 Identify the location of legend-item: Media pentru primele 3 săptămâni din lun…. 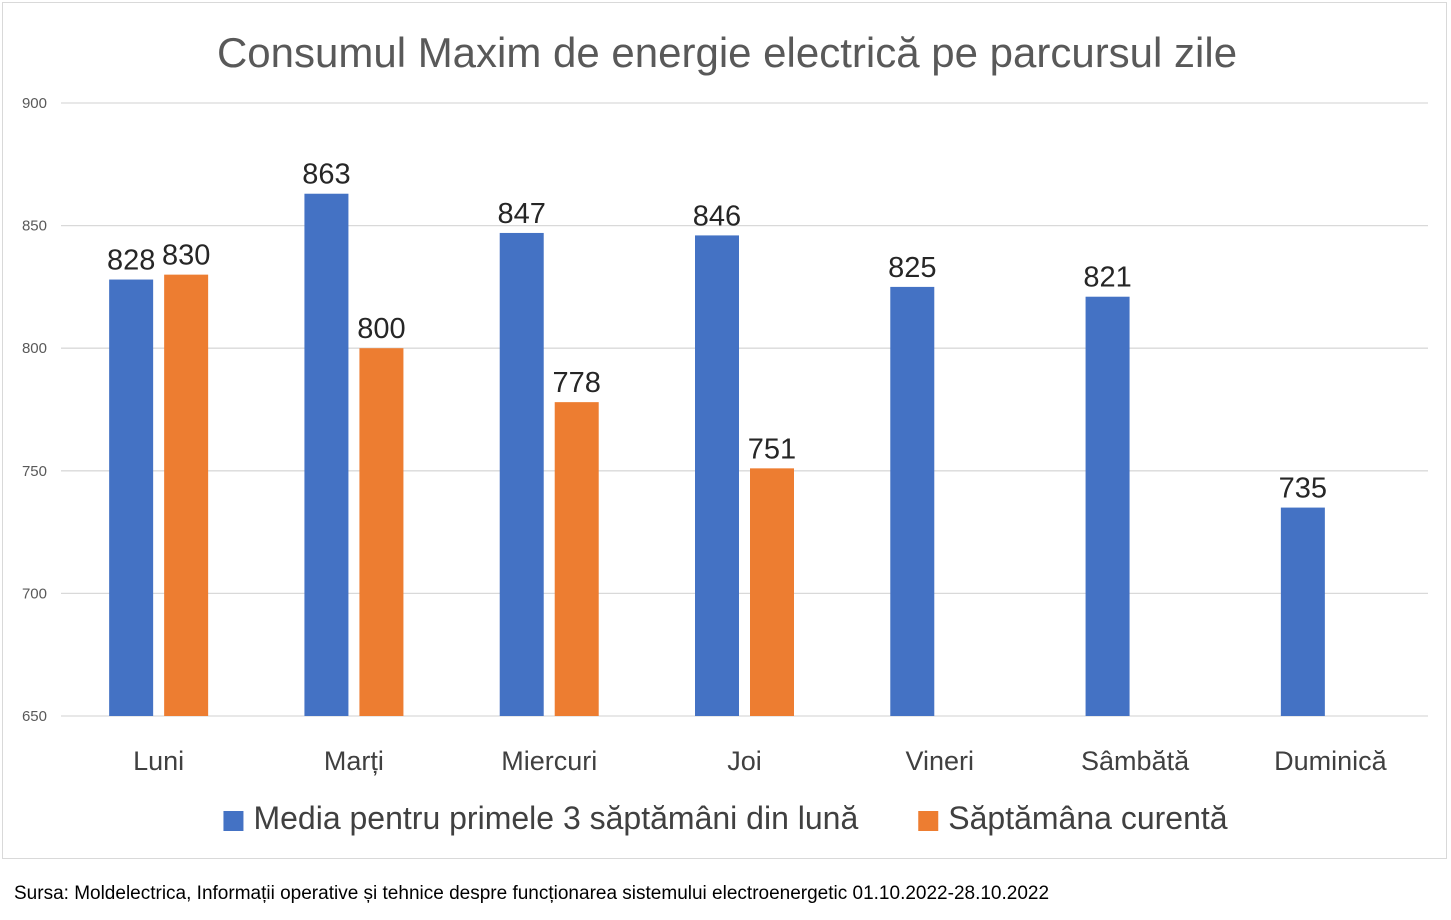
(540, 818).